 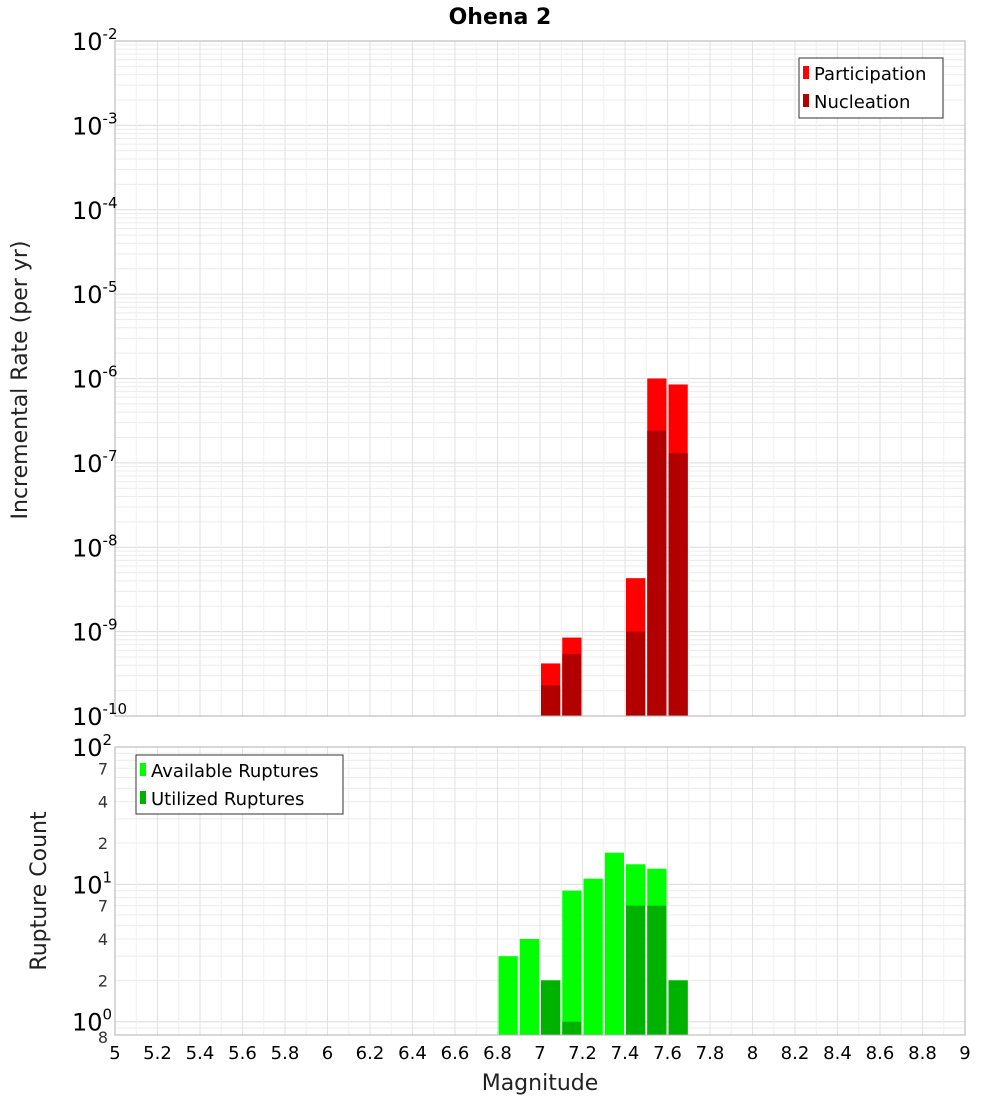 I want to click on rate-y-tick-label: 10⁻², so click(x=95, y=40).